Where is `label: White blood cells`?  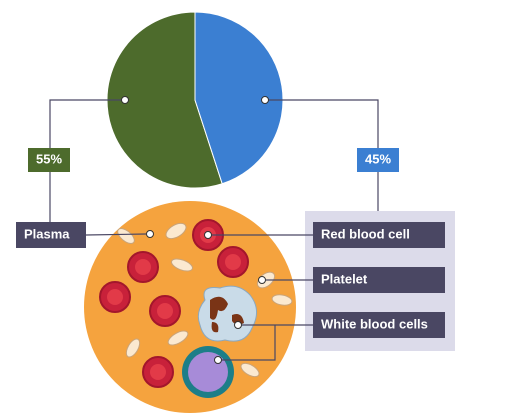 label: White blood cells is located at coordinates (374, 323).